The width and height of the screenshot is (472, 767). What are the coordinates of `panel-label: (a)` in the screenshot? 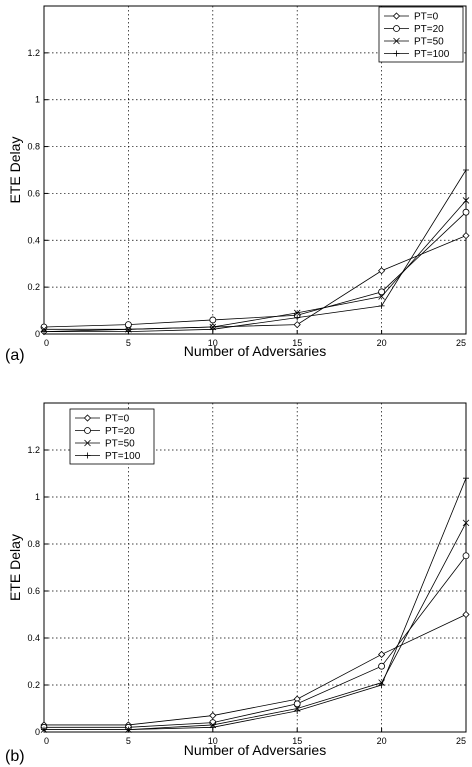 It's located at (15, 355).